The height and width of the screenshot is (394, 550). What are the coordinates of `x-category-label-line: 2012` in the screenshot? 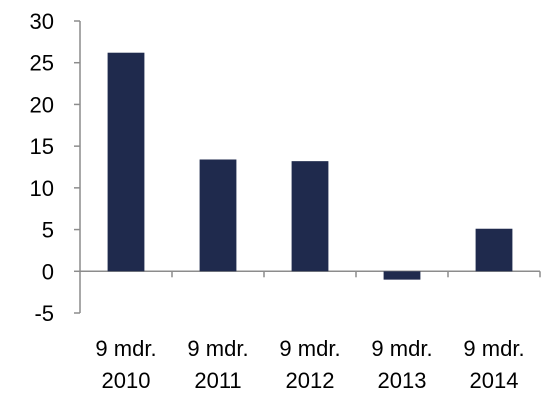 It's located at (310, 380).